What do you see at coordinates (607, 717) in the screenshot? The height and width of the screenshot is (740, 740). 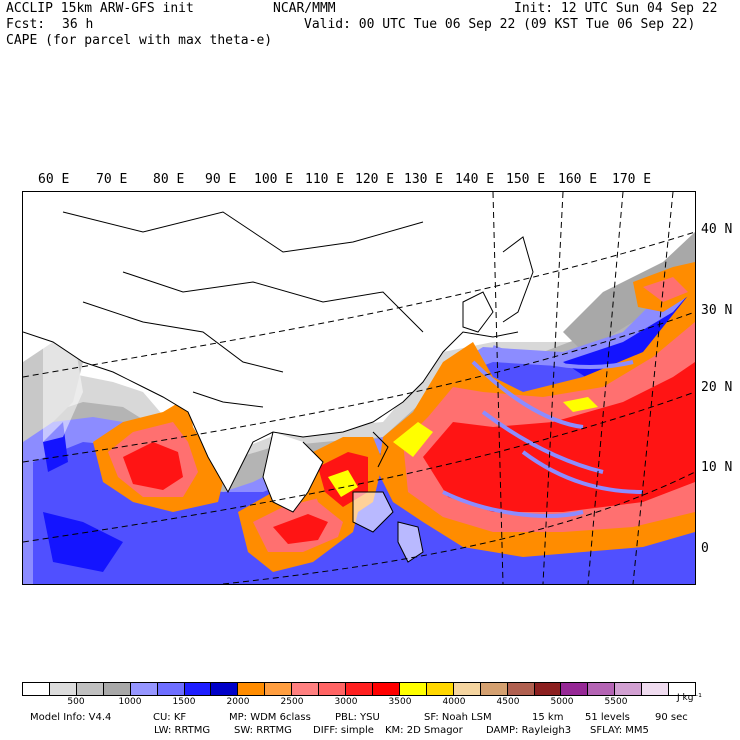 I see `levels: 51 levels` at bounding box center [607, 717].